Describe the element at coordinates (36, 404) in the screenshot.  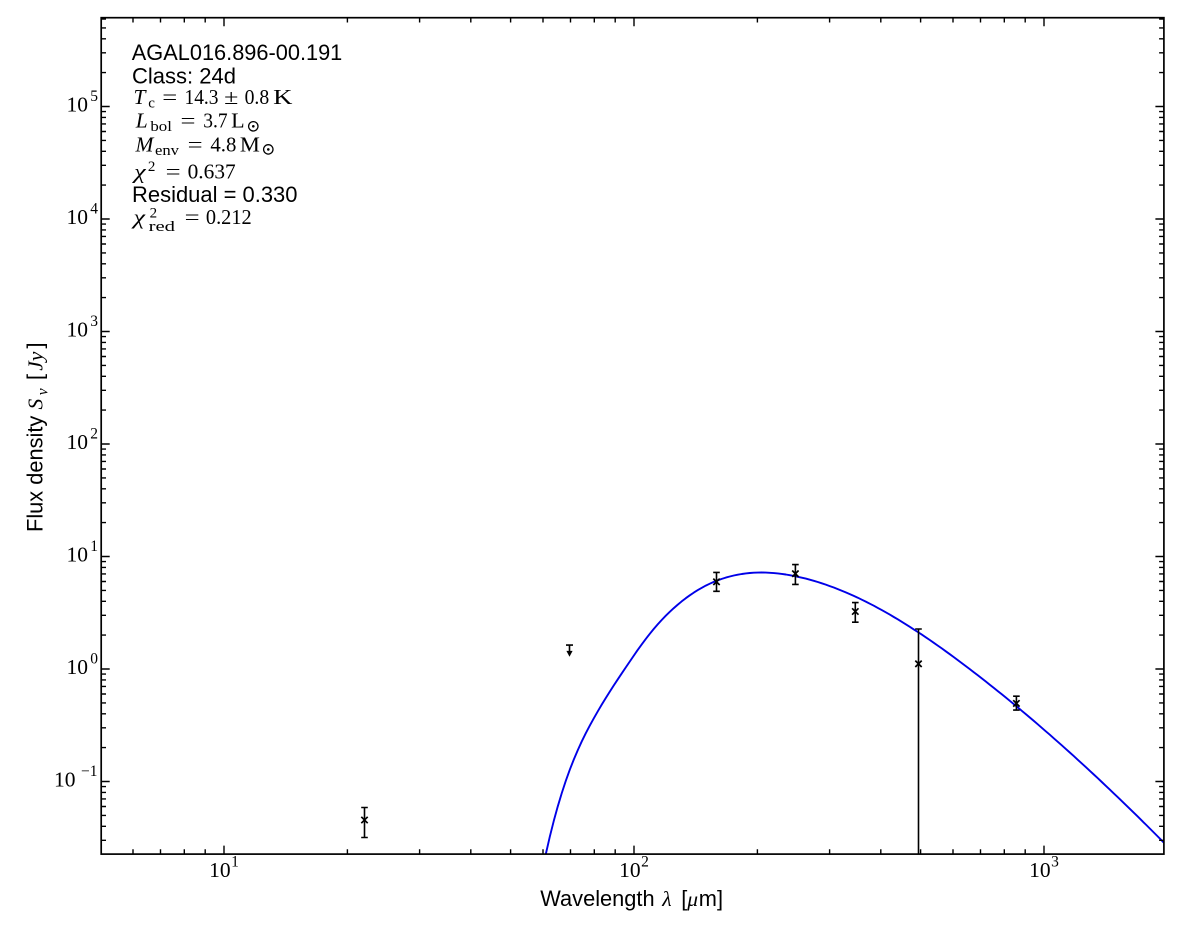
I see `svg-text: S` at that location.